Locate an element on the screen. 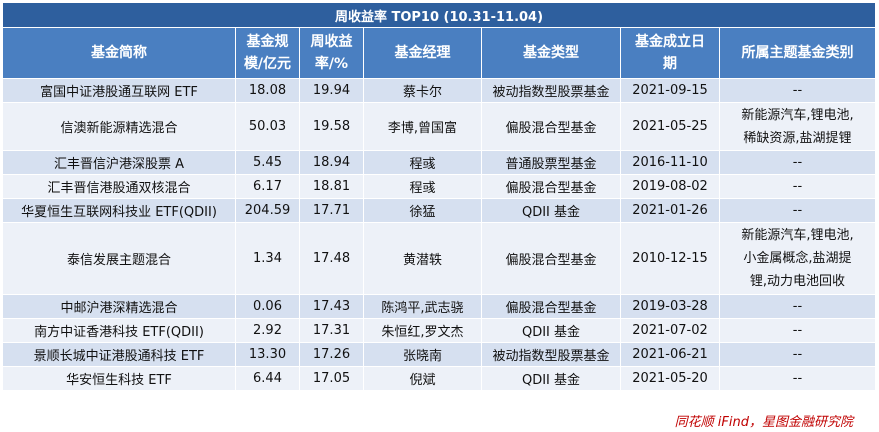 The image size is (879, 432). header-theme: 所属主题基金类别 is located at coordinates (797, 53).